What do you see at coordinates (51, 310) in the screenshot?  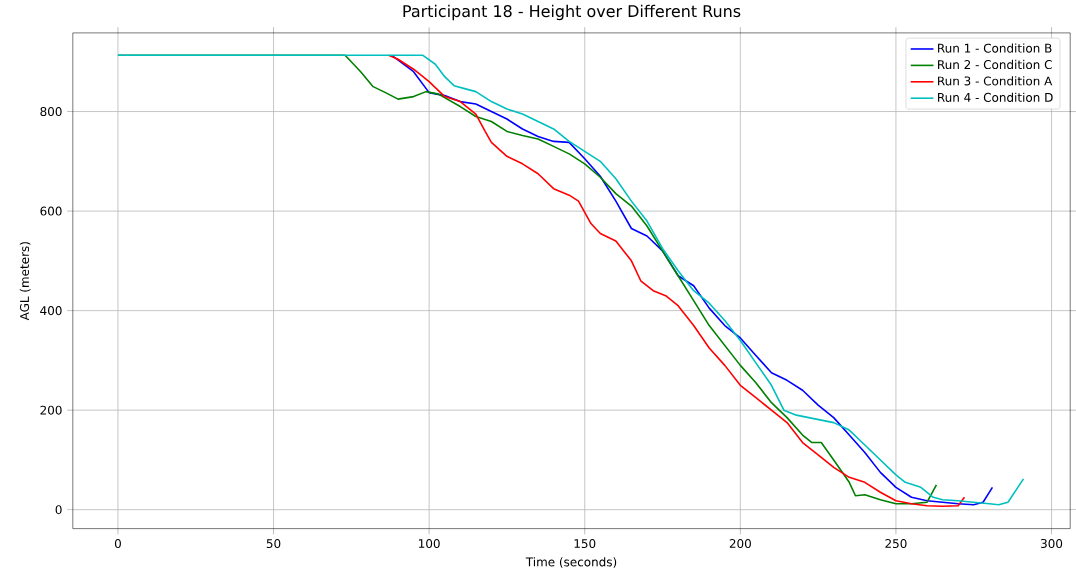 I see `y-tick-label: 400` at bounding box center [51, 310].